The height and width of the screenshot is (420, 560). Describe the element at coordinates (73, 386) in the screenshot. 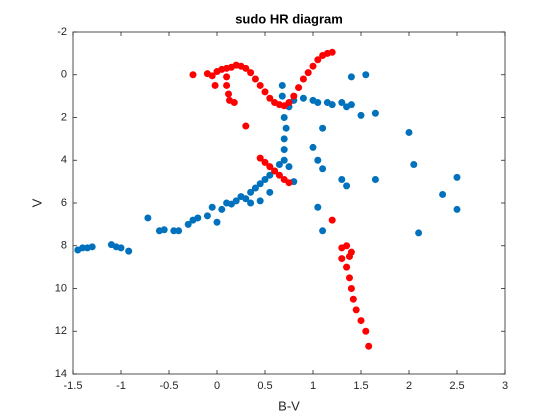

I see `x-tick-label: -1.5` at that location.